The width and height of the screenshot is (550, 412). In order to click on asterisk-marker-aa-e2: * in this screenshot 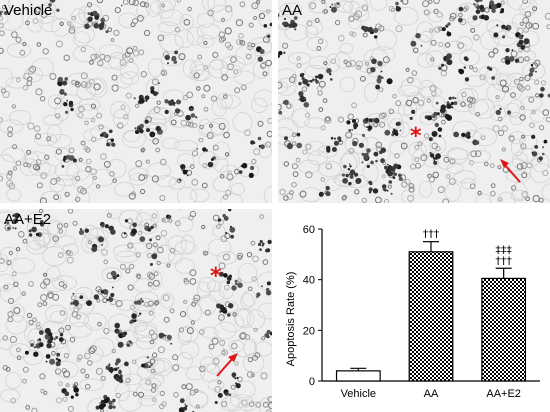, I will do `click(216, 276)`.